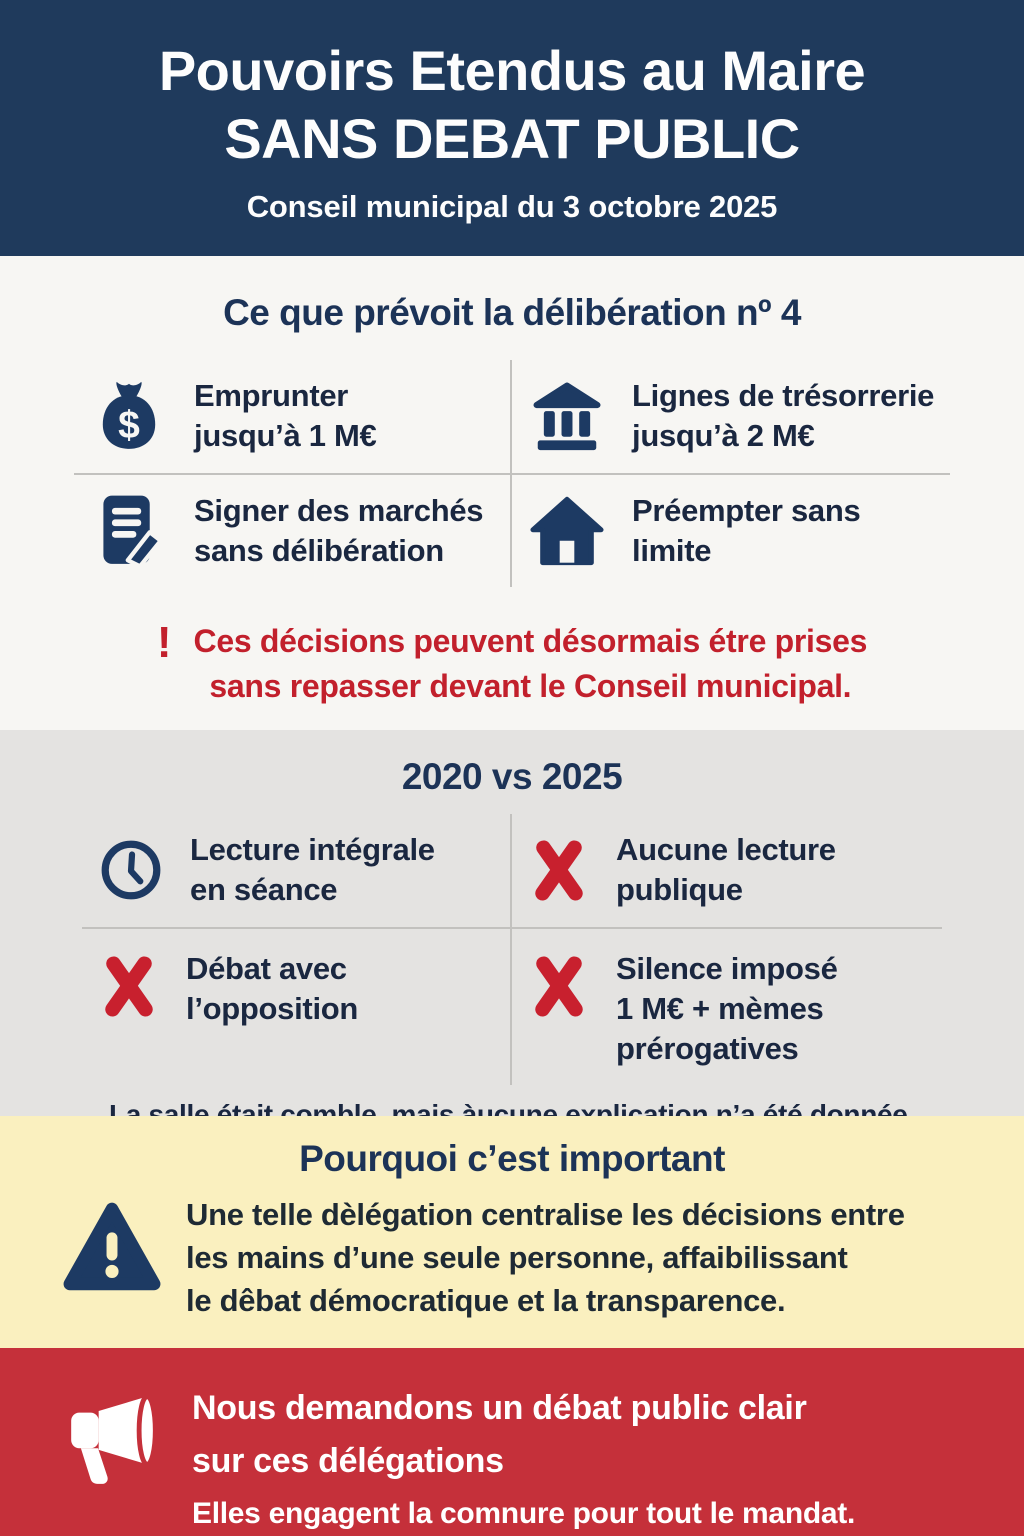  I want to click on comparison-item-label: Silence imposé 1 M€ + mèmes prérogatives, so click(727, 1008).